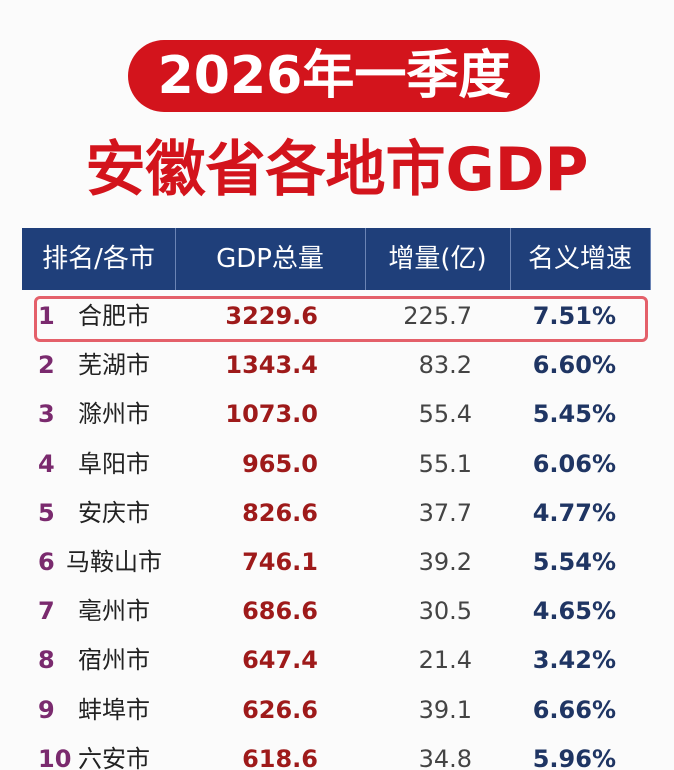 Image resolution: width=674 pixels, height=770 pixels. I want to click on gdp-value: 1073.0, so click(271, 414).